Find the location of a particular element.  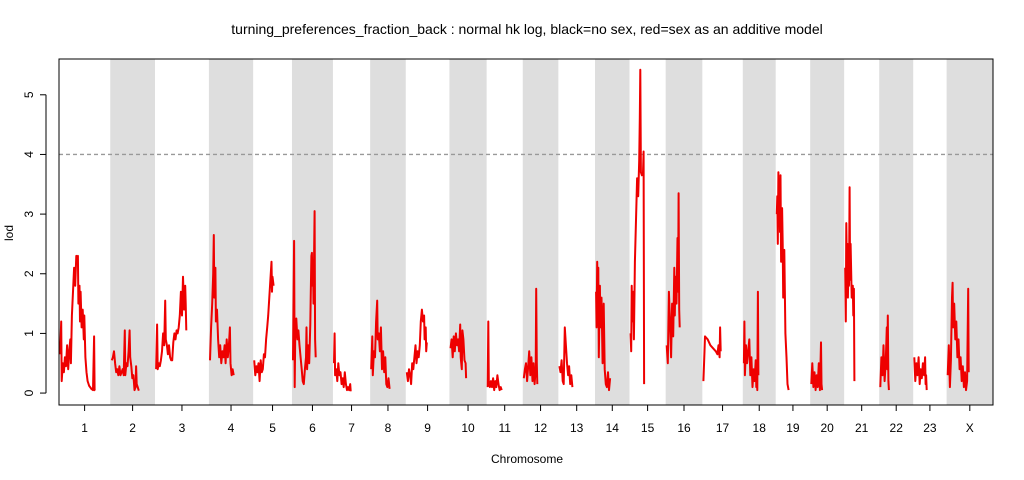

y-axis-label: lod is located at coordinates (9, 233).